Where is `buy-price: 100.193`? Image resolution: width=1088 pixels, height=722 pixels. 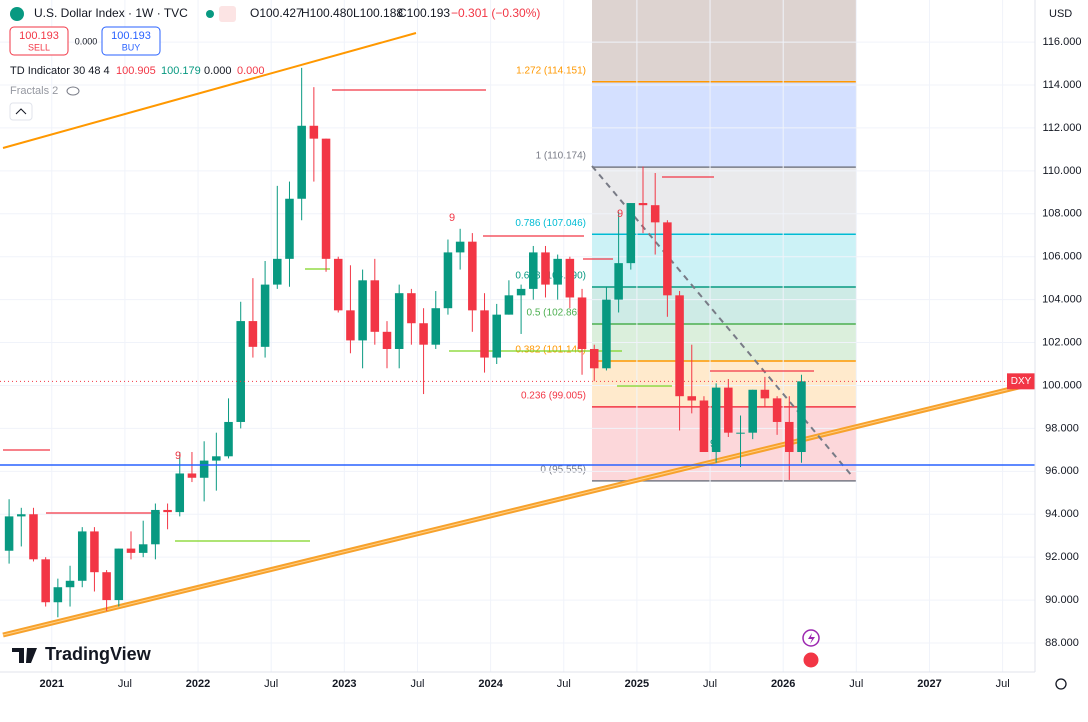 buy-price: 100.193 is located at coordinates (131, 36).